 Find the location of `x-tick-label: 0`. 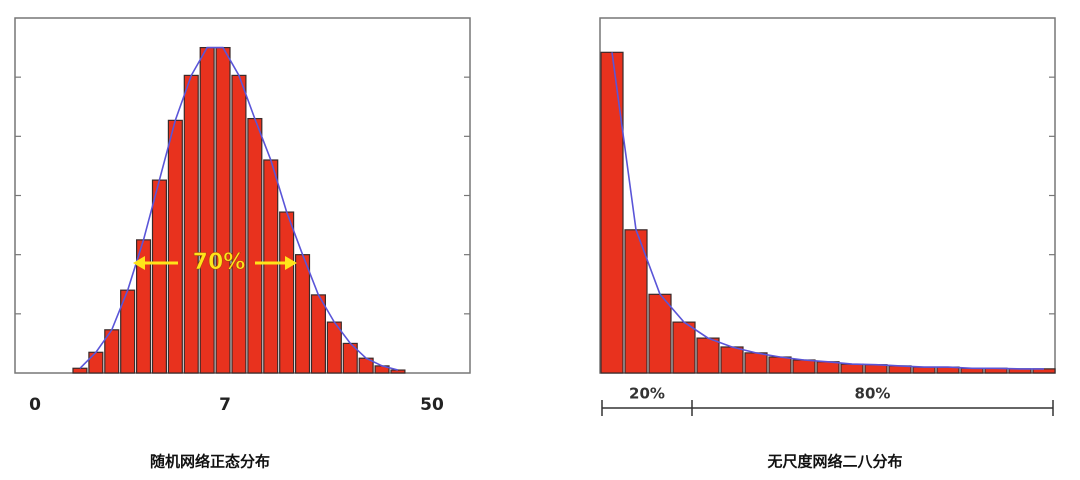

x-tick-label: 0 is located at coordinates (35, 405).